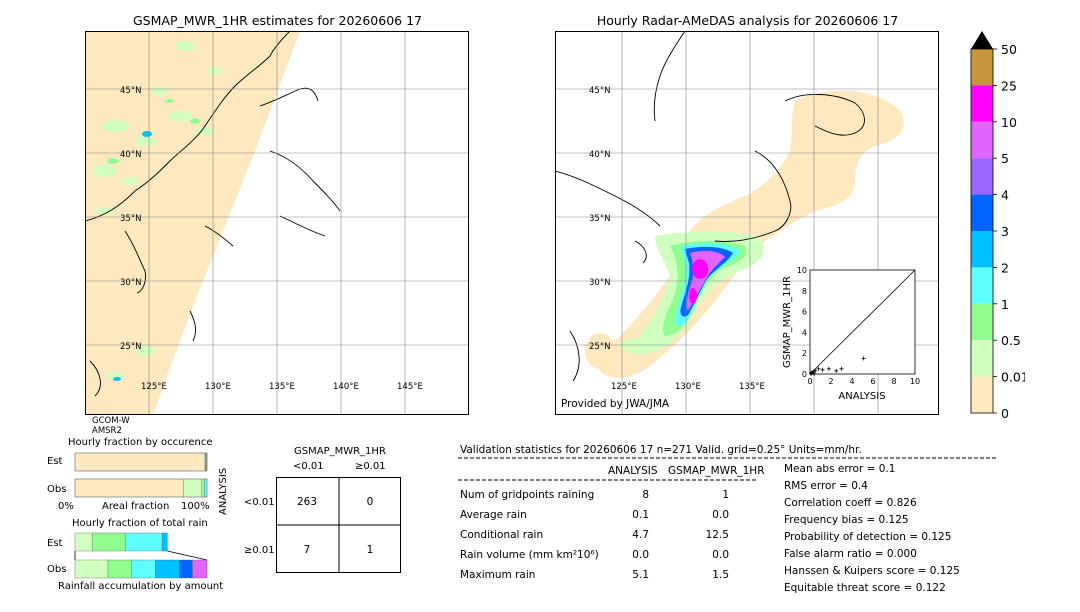 The height and width of the screenshot is (612, 1080). Describe the element at coordinates (1009, 85) in the screenshot. I see `colorbar-label: 25` at that location.